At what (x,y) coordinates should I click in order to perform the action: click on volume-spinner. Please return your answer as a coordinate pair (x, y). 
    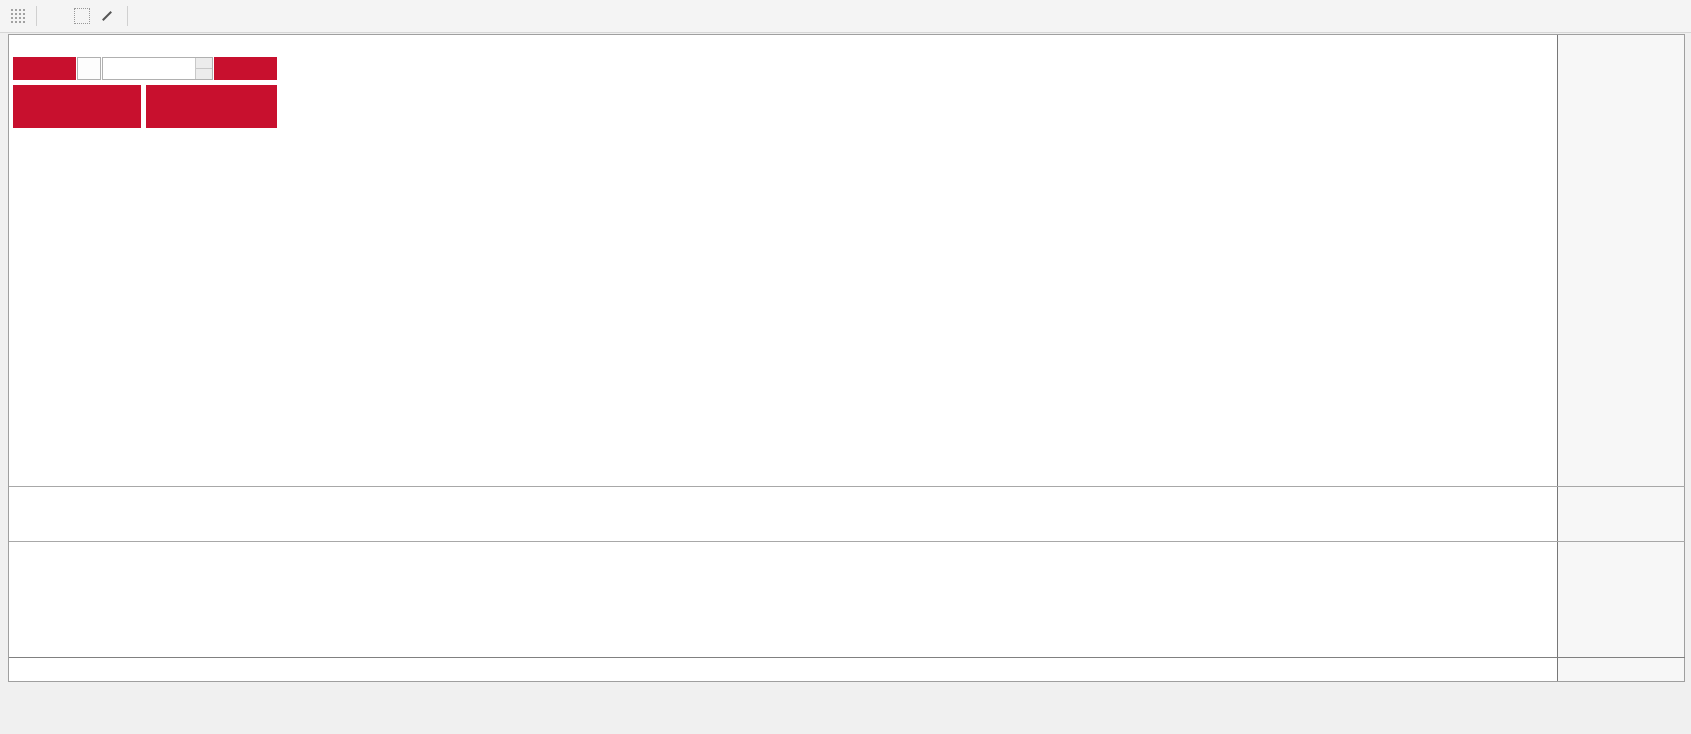
    Looking at the image, I should click on (203, 68).